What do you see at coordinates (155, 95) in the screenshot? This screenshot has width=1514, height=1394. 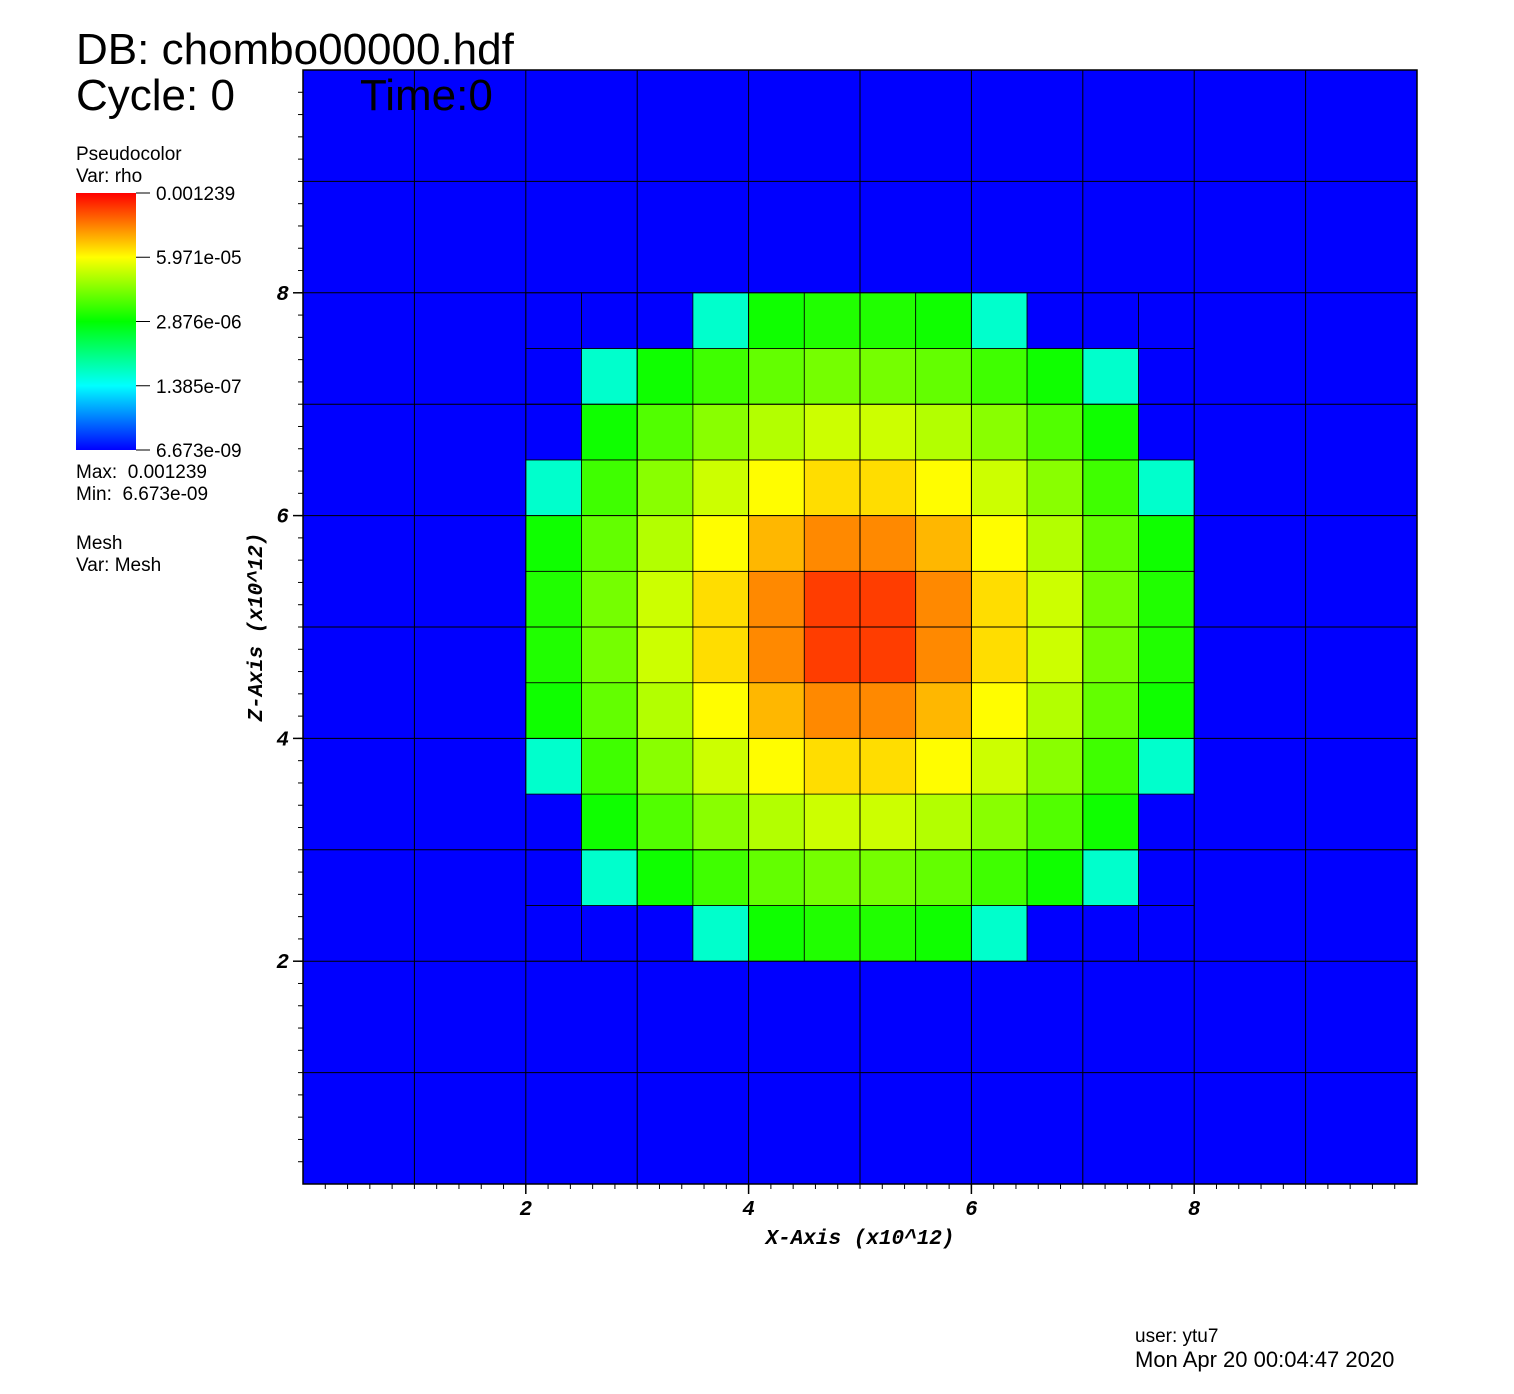 I see `cycle-label: Cycle: 0` at bounding box center [155, 95].